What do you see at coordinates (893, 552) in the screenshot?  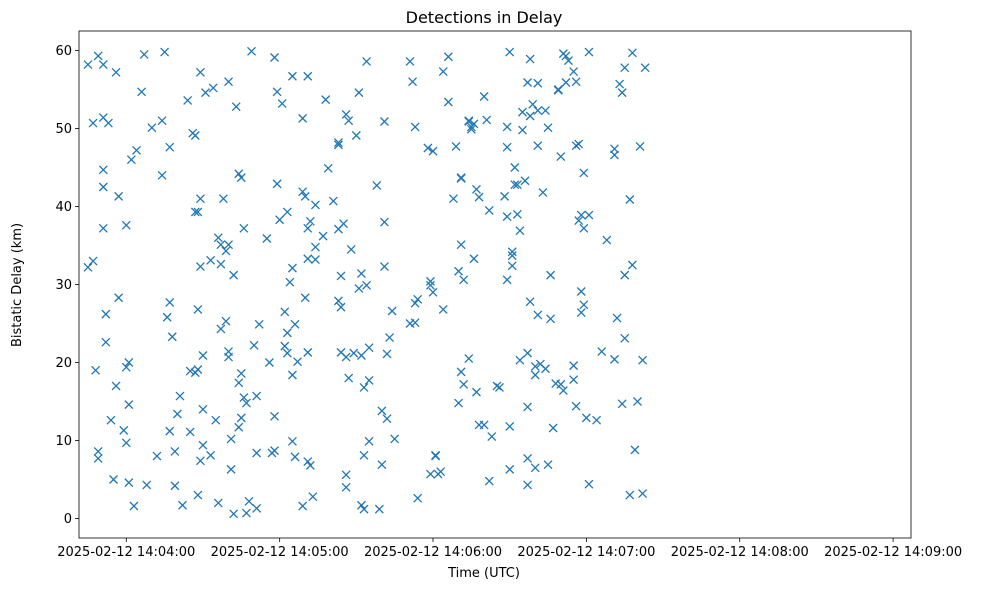 I see `x-tick-label: 2025-02-12 14:09:00` at bounding box center [893, 552].